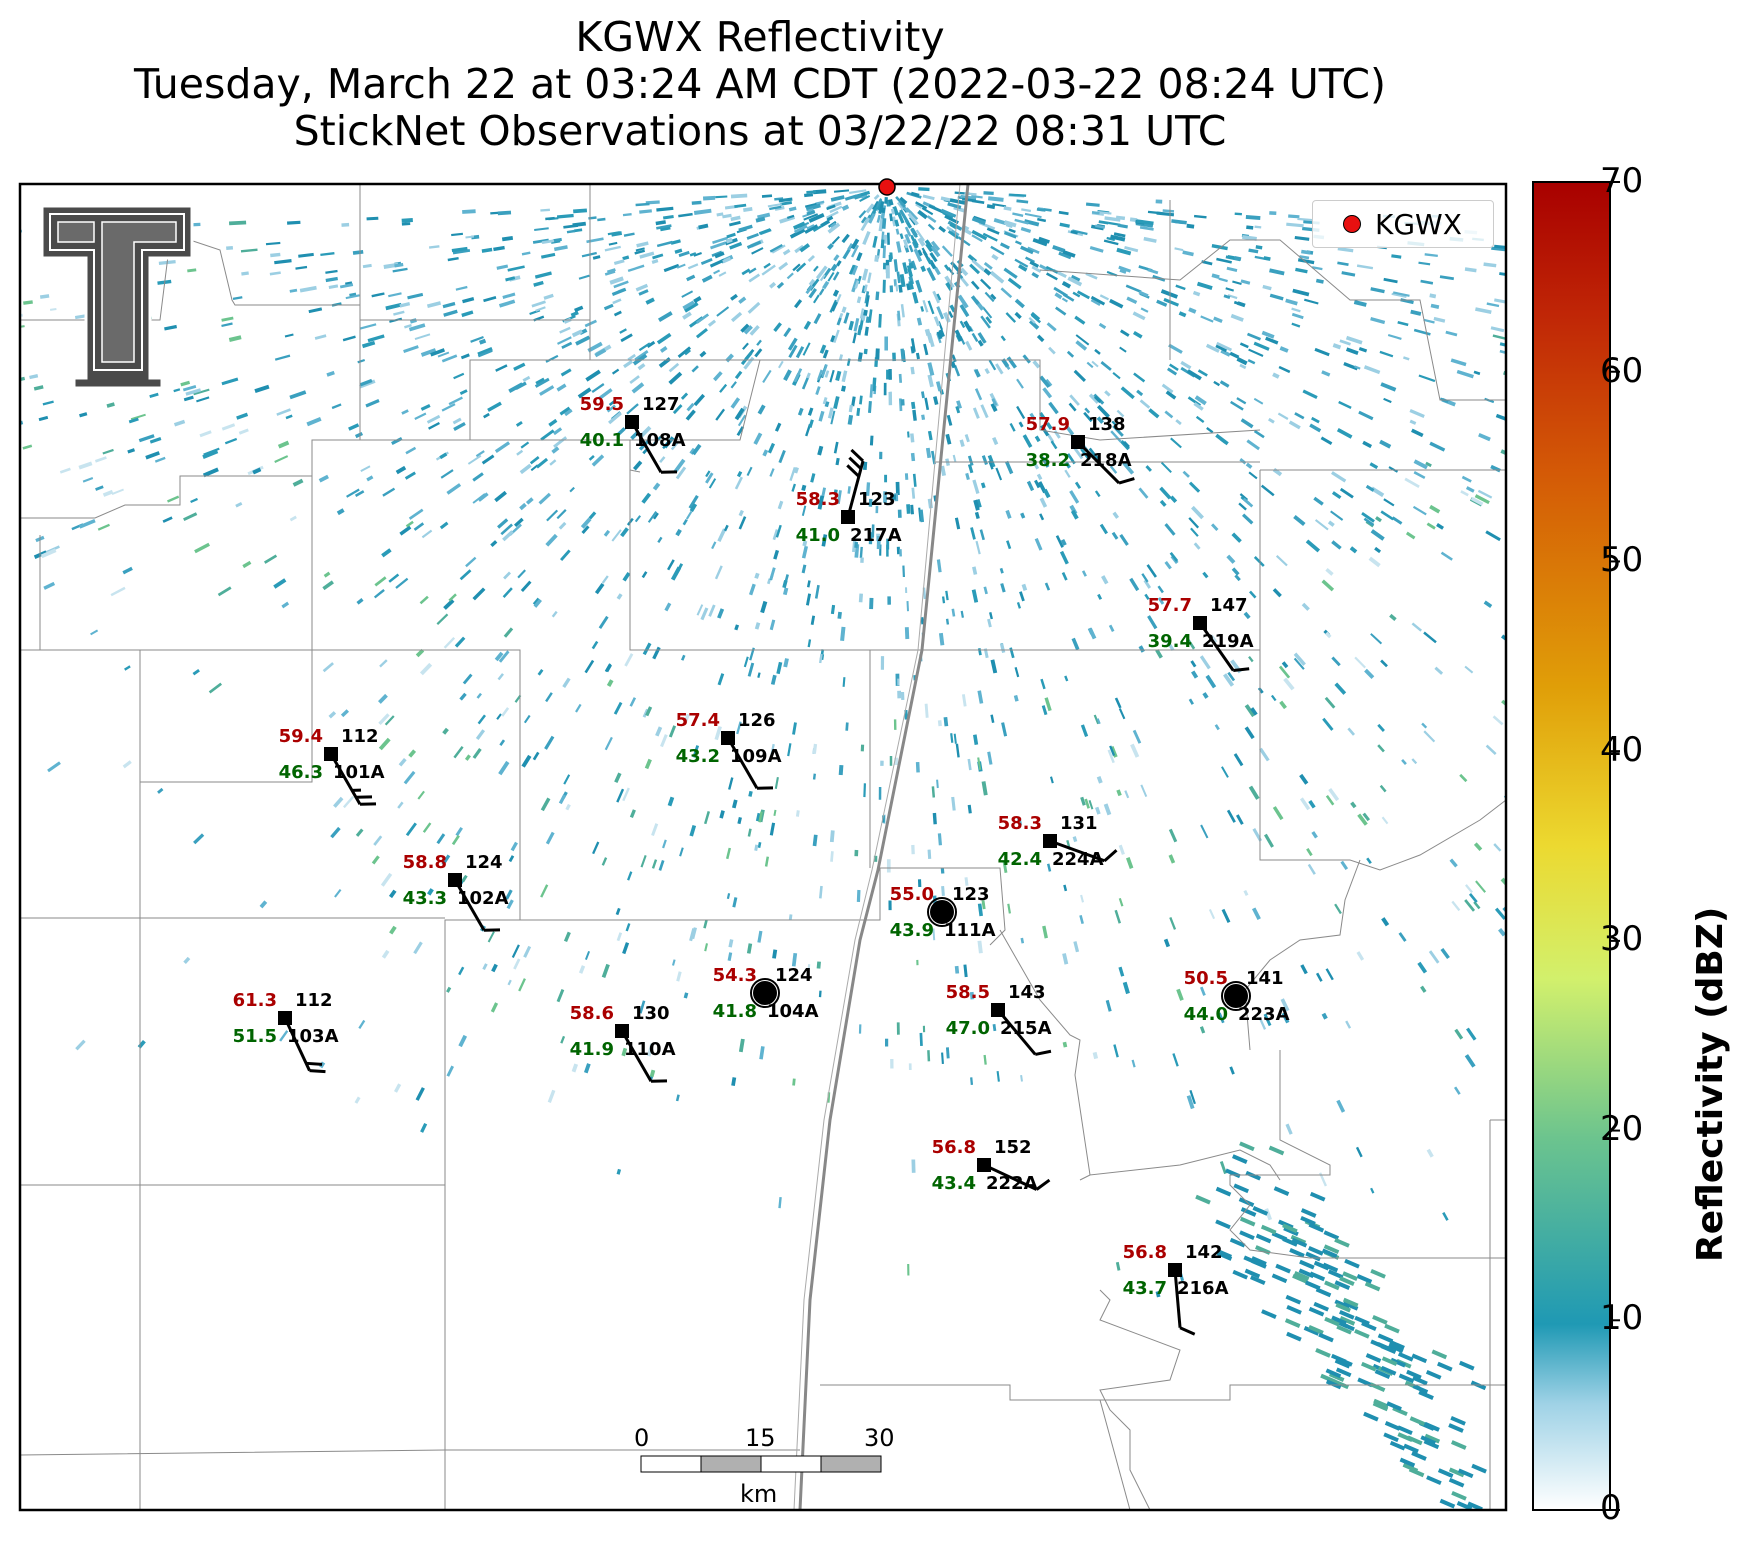  What do you see at coordinates (1026, 1028) in the screenshot?
I see `station-id: 215A` at bounding box center [1026, 1028].